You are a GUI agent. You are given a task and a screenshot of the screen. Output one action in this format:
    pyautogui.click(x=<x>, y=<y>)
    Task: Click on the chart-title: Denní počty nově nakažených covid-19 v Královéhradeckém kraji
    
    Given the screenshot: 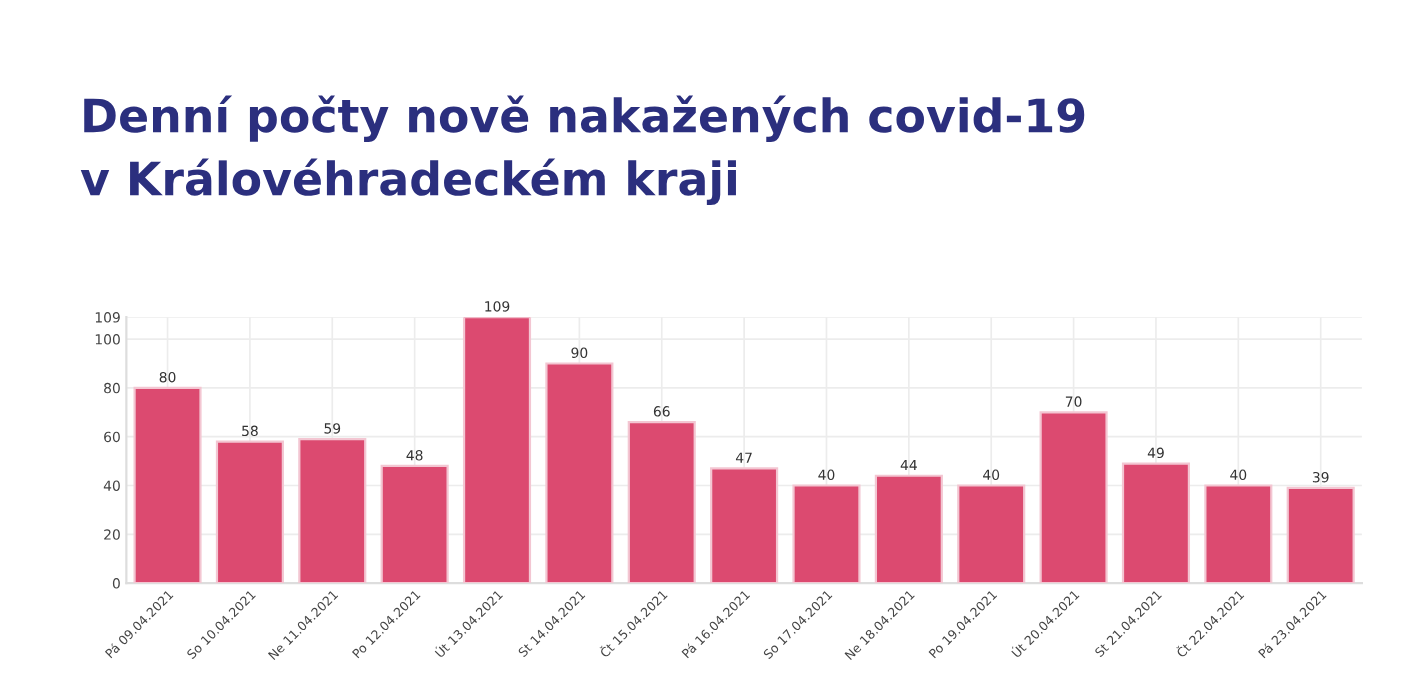 What is the action you would take?
    pyautogui.click(x=582, y=150)
    